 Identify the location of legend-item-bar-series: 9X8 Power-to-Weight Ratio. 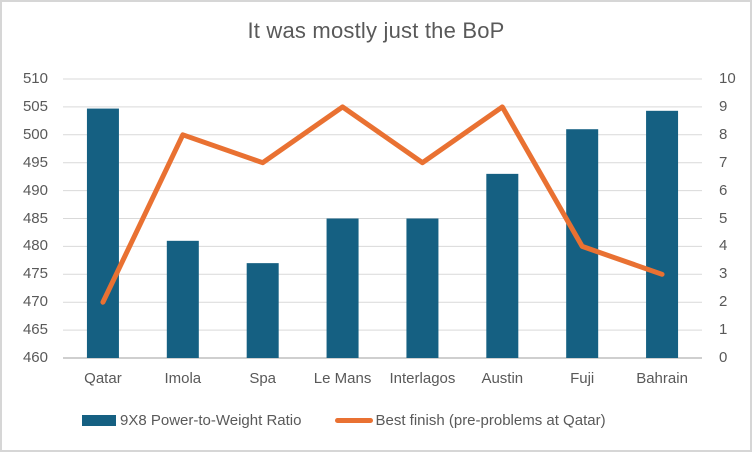
(191, 420).